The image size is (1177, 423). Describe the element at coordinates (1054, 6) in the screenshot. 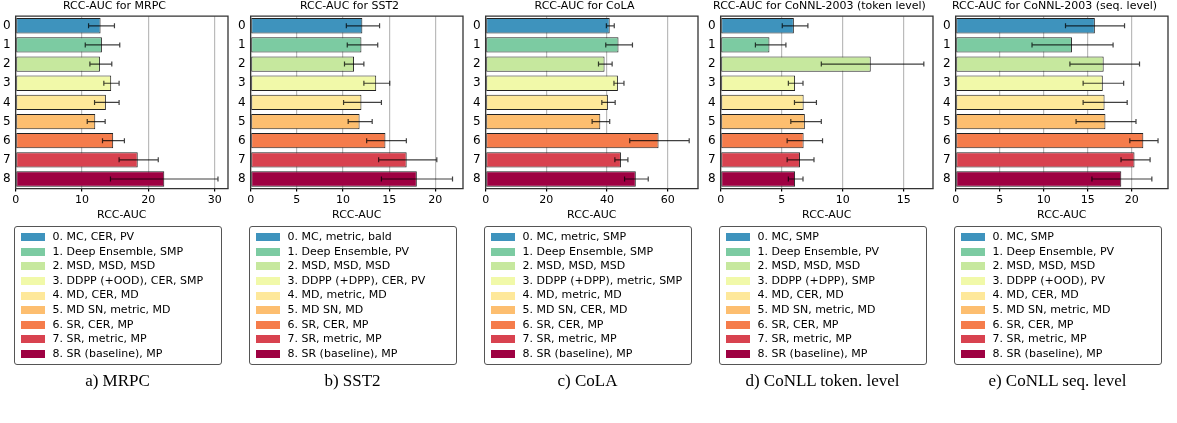

I see `chart-title: RCC-AUC for CoNNL-2003 (seq. level)` at that location.